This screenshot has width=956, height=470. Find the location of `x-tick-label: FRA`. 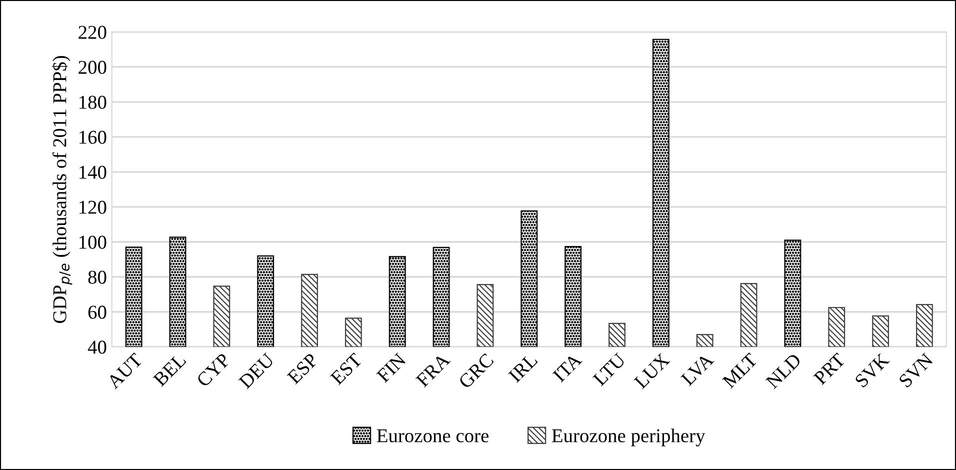

x-tick-label: FRA is located at coordinates (433, 370).